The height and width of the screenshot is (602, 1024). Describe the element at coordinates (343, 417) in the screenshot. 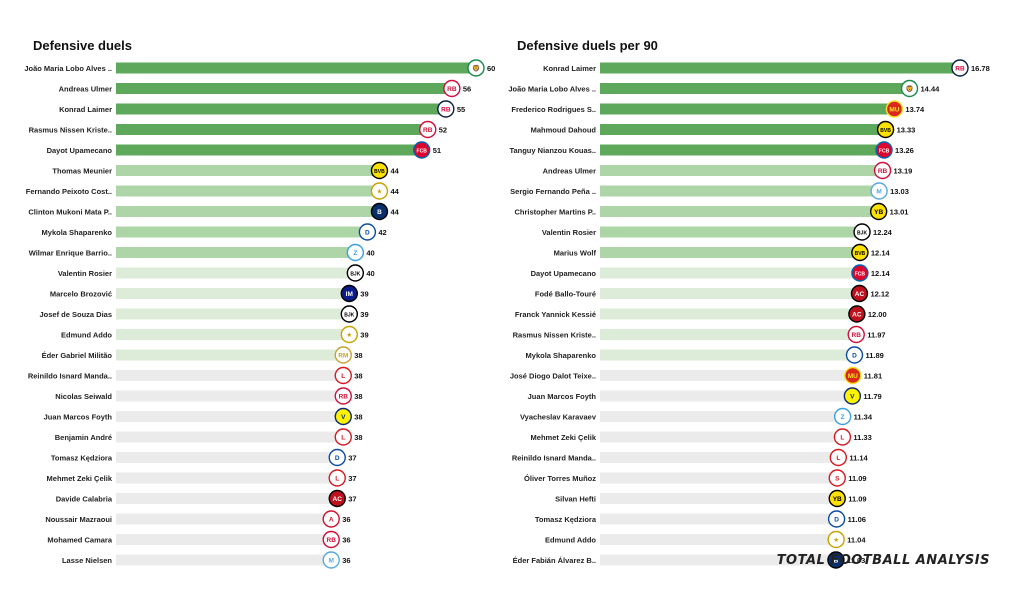

I see `svg-text: V` at that location.